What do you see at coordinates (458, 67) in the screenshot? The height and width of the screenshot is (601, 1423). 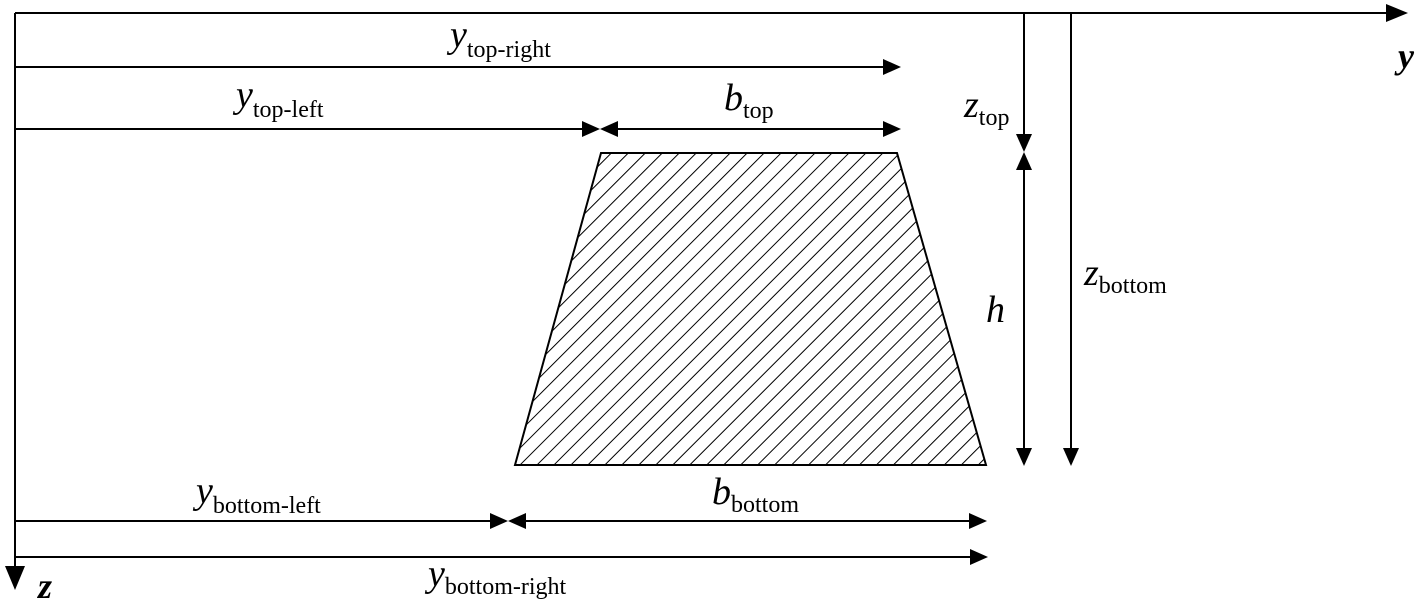 I see `y-top-right-arrow` at bounding box center [458, 67].